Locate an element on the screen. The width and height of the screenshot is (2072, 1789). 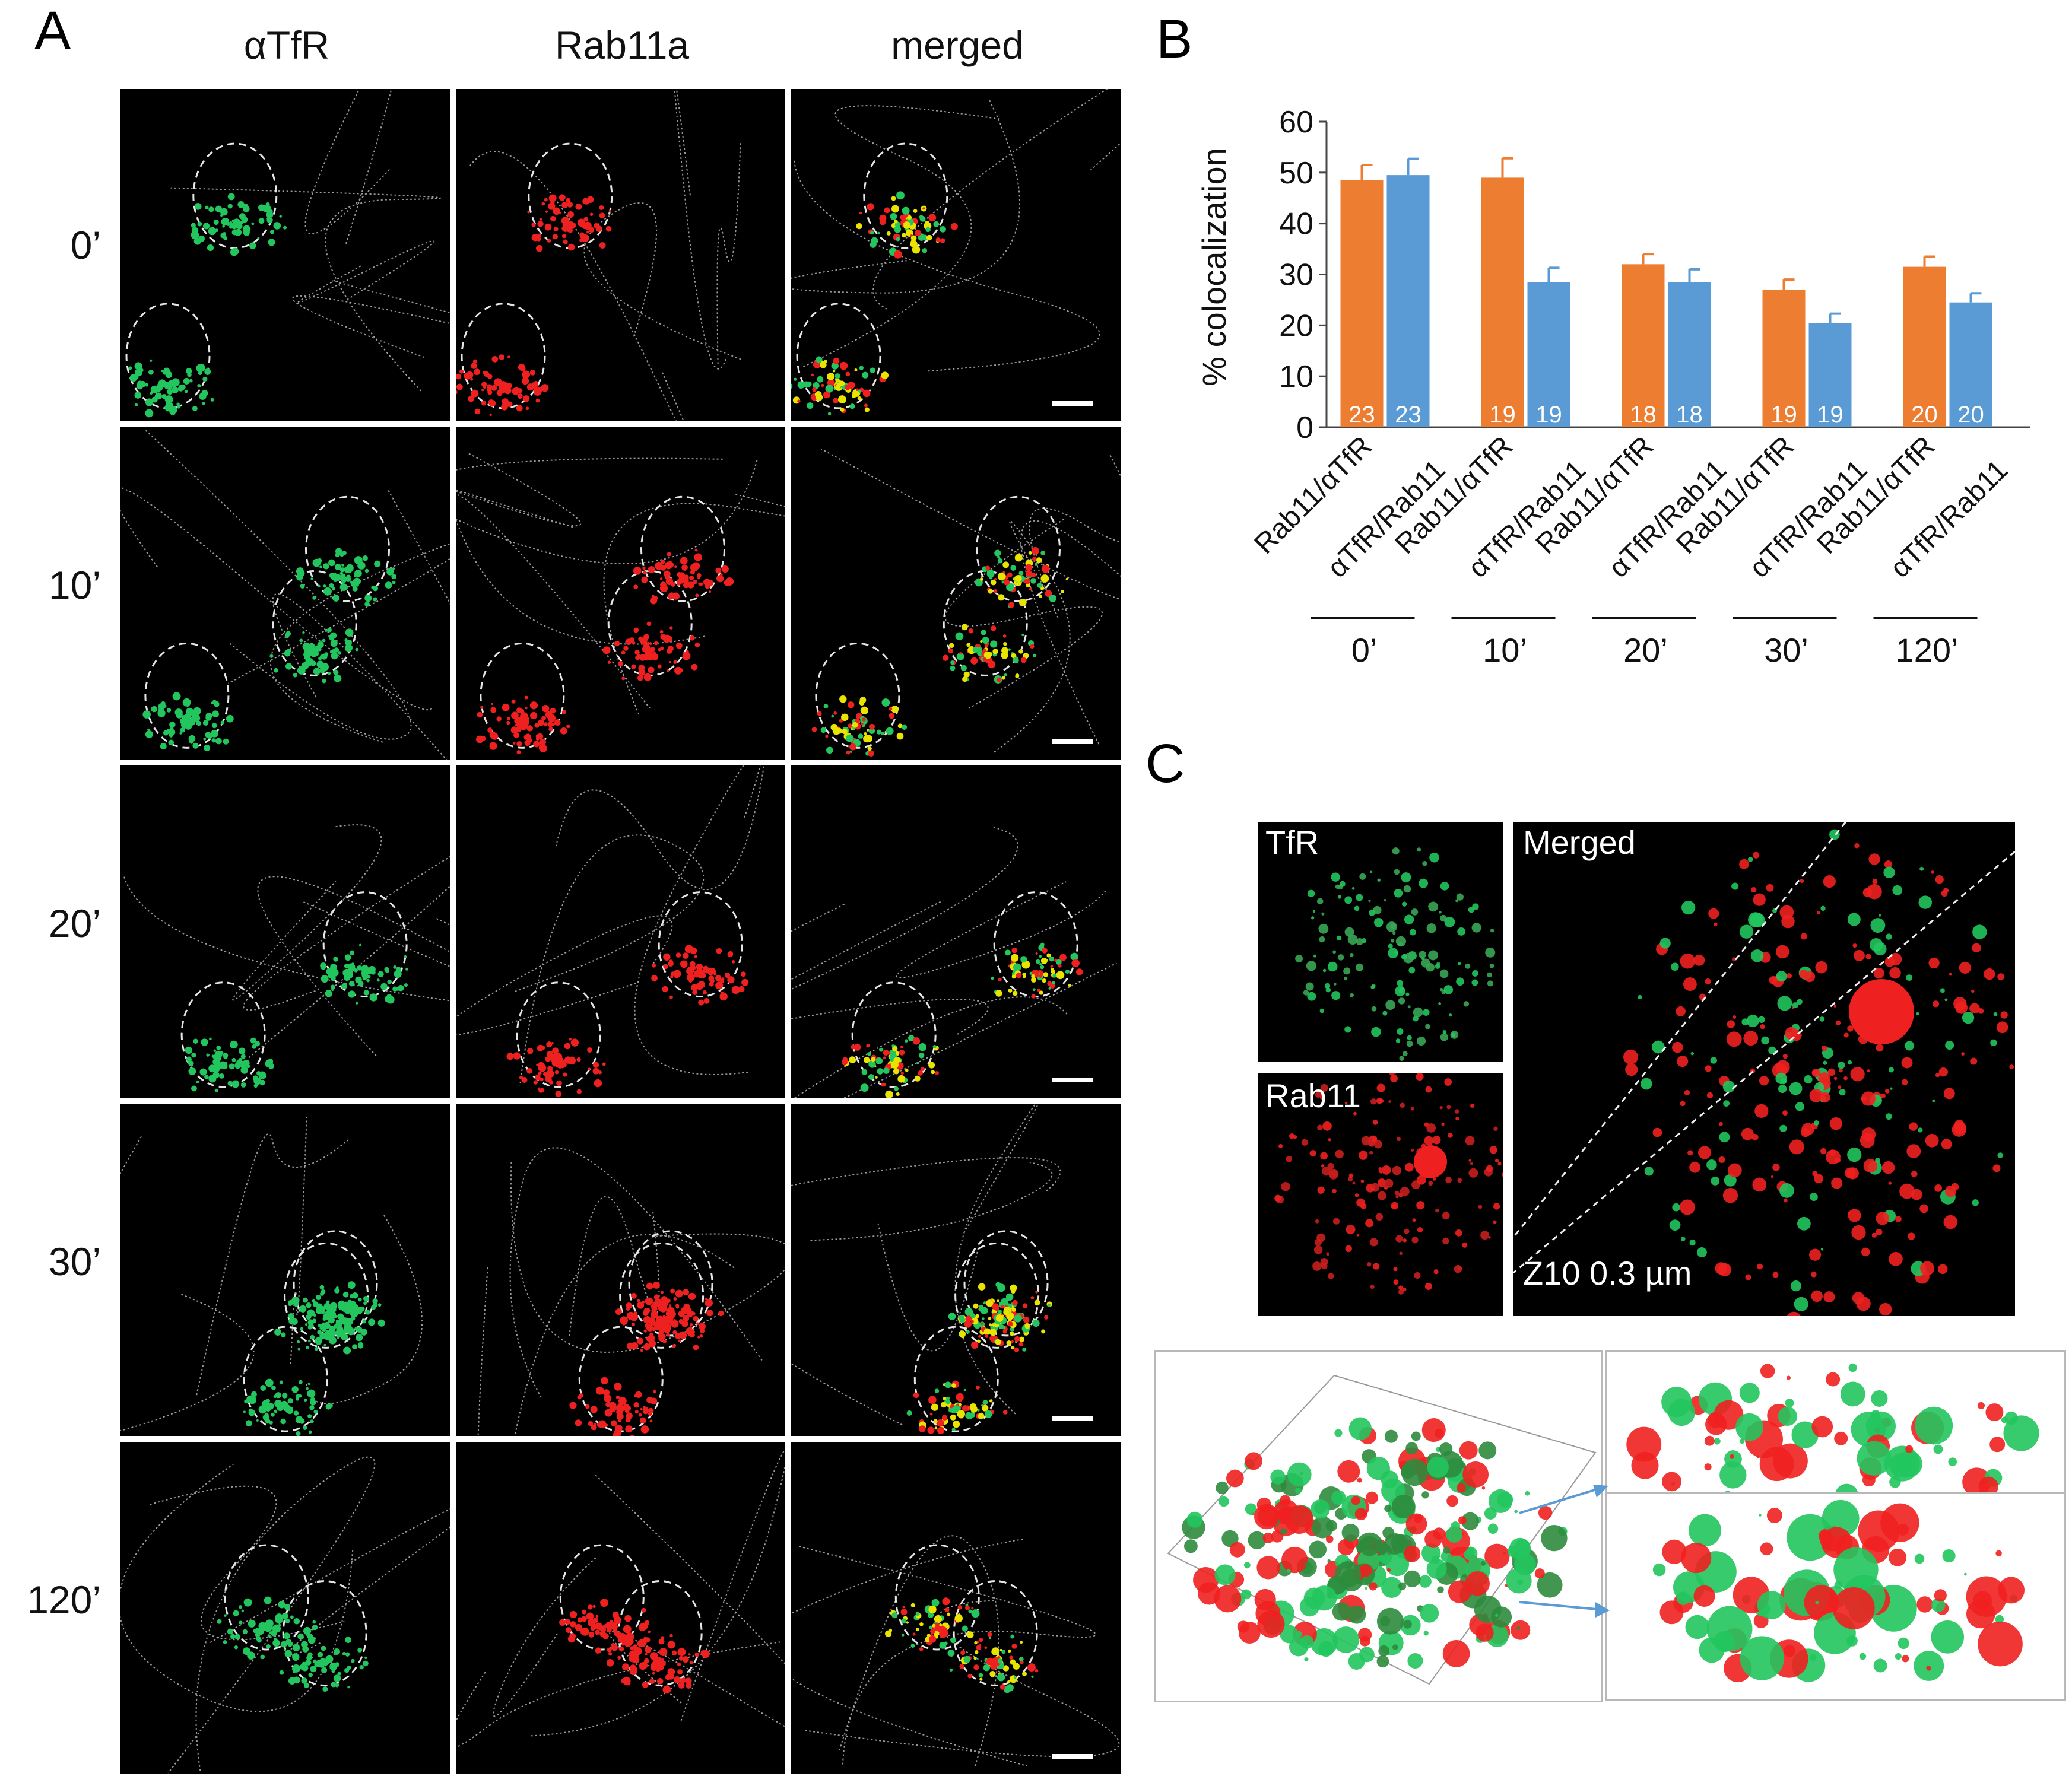
zoom-guide-line is located at coordinates (1680, 1030).